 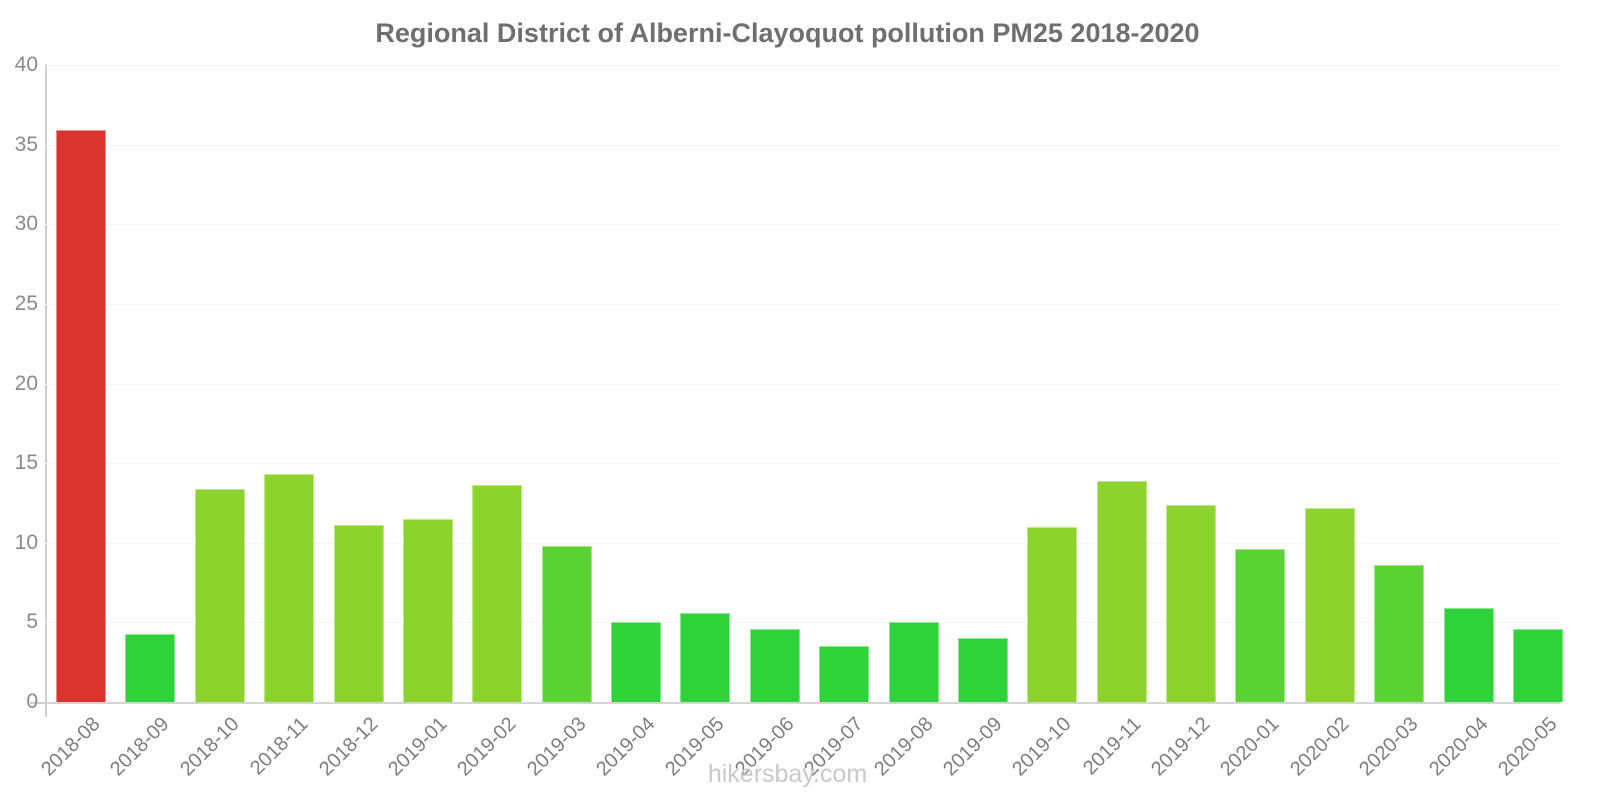 What do you see at coordinates (32, 622) in the screenshot?
I see `y-tick-label-5: 5` at bounding box center [32, 622].